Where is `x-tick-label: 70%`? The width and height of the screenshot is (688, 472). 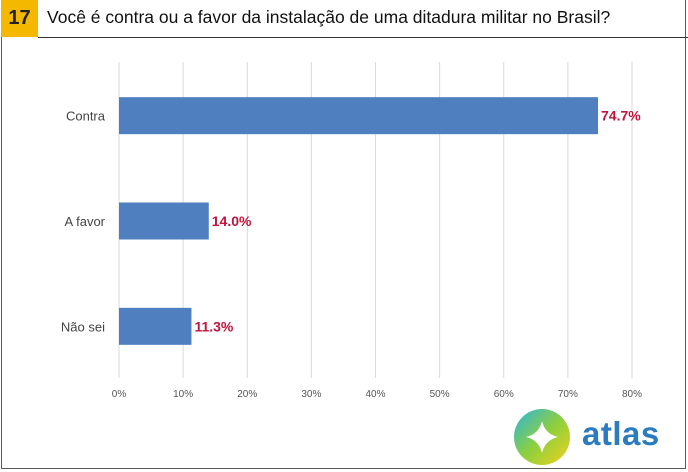
x-tick-label: 70% is located at coordinates (568, 394).